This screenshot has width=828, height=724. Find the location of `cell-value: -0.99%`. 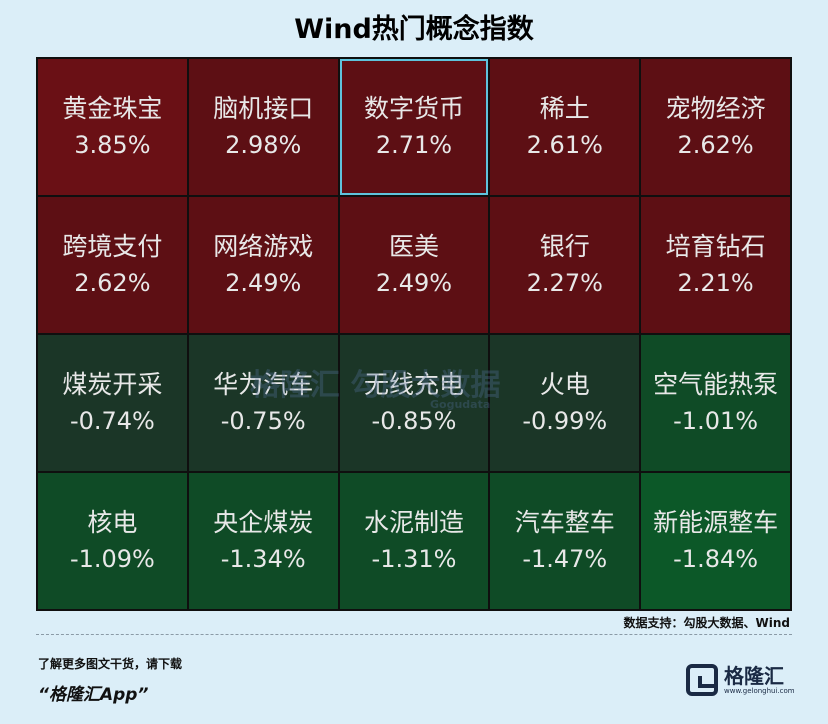

cell-value: -0.99% is located at coordinates (565, 421).